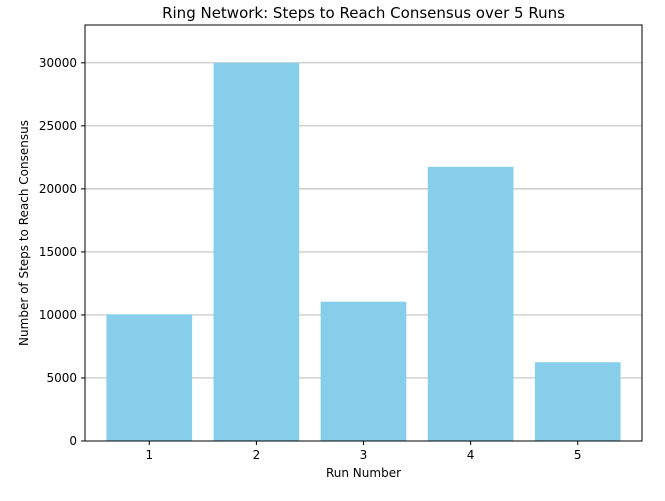 This screenshot has width=665, height=501. What do you see at coordinates (58, 315) in the screenshot?
I see `y-tick-label: 10000` at bounding box center [58, 315].